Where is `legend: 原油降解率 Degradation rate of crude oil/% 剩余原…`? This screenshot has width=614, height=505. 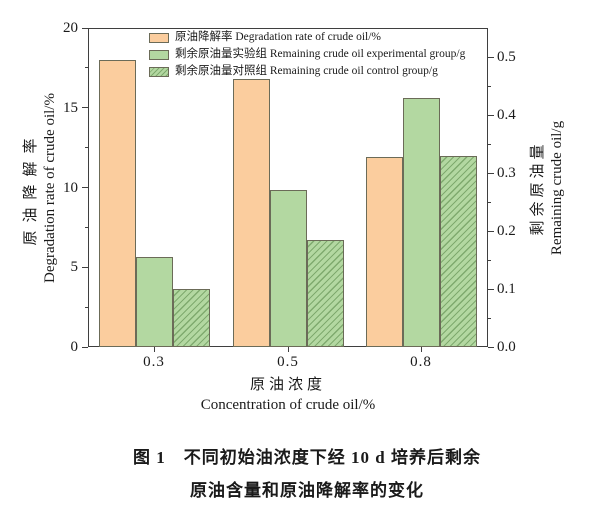
legend: 原油降解率 Degradation rate of crude oil/% 剩余原… is located at coordinates (307, 54).